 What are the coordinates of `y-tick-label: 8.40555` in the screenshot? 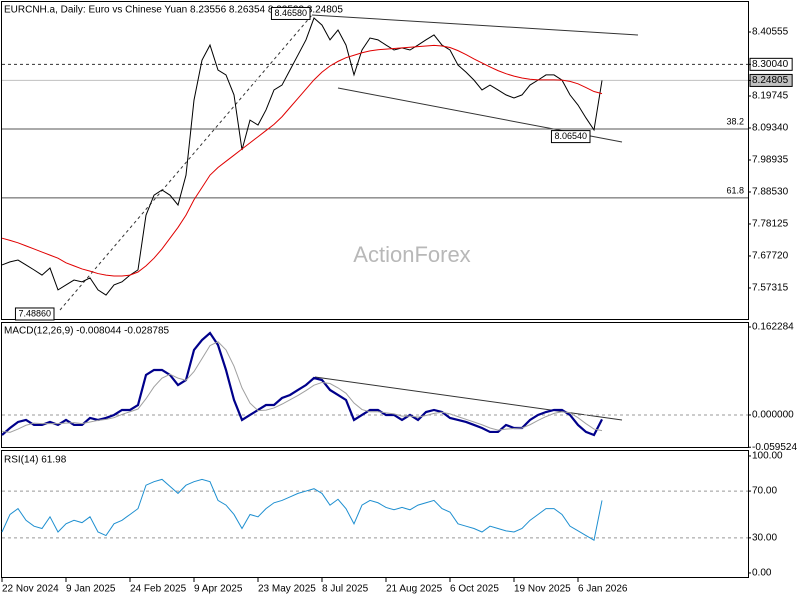 It's located at (770, 32).